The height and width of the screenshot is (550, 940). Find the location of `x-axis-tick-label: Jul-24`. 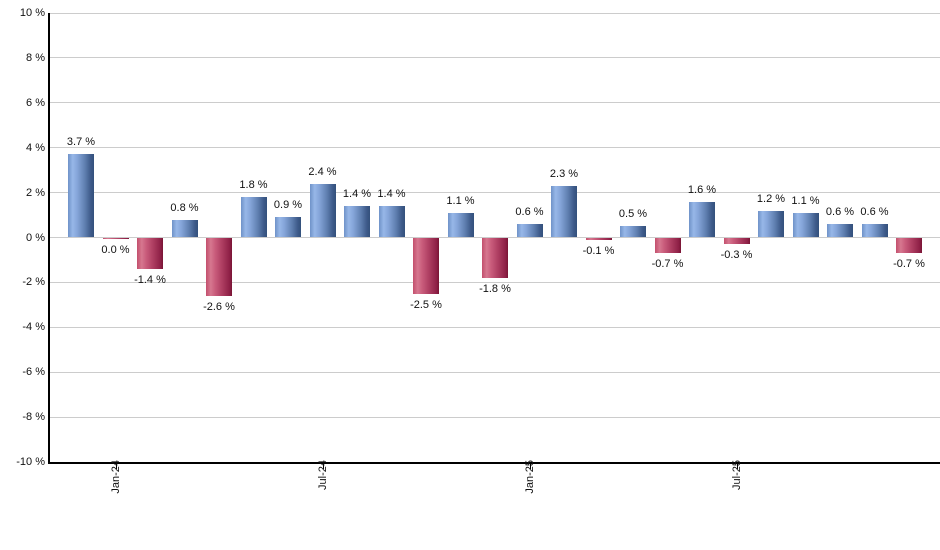

x-axis-tick-label: Jul-24 is located at coordinates (322, 475).